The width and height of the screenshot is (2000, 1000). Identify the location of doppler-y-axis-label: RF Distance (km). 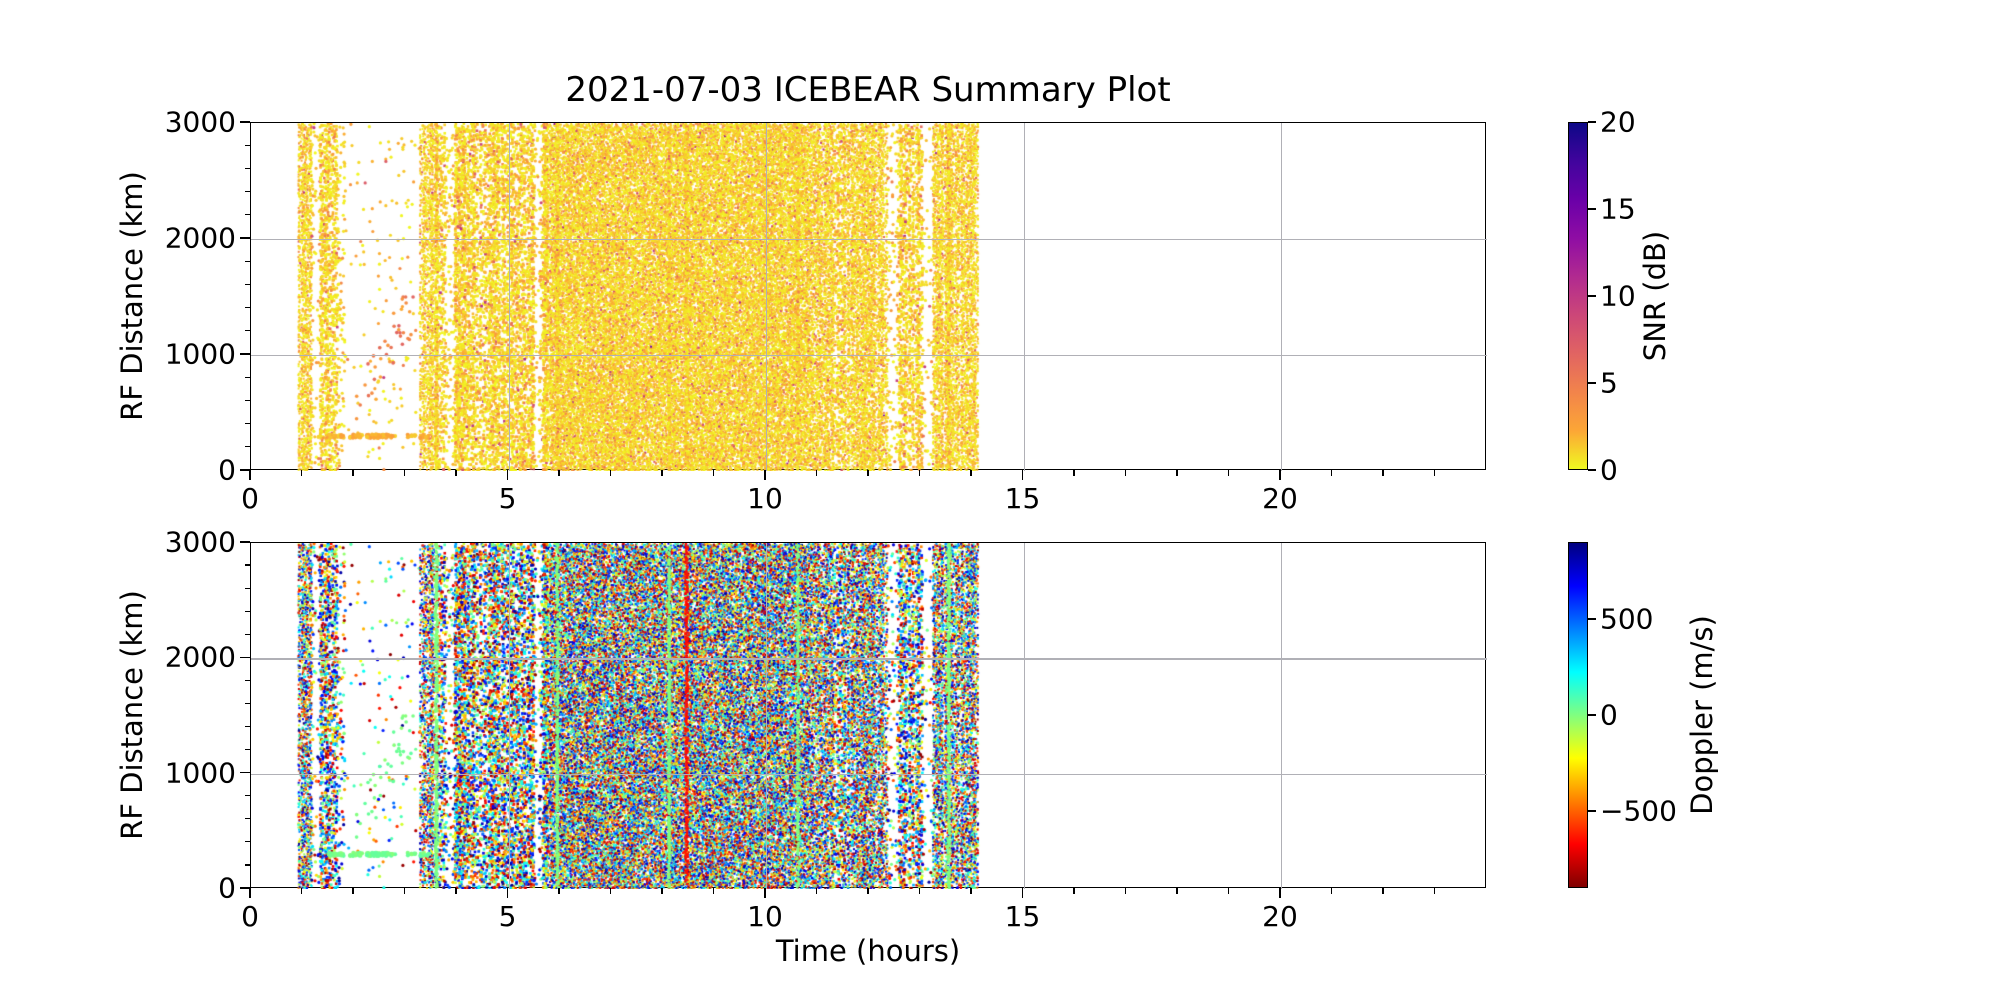
(132, 715).